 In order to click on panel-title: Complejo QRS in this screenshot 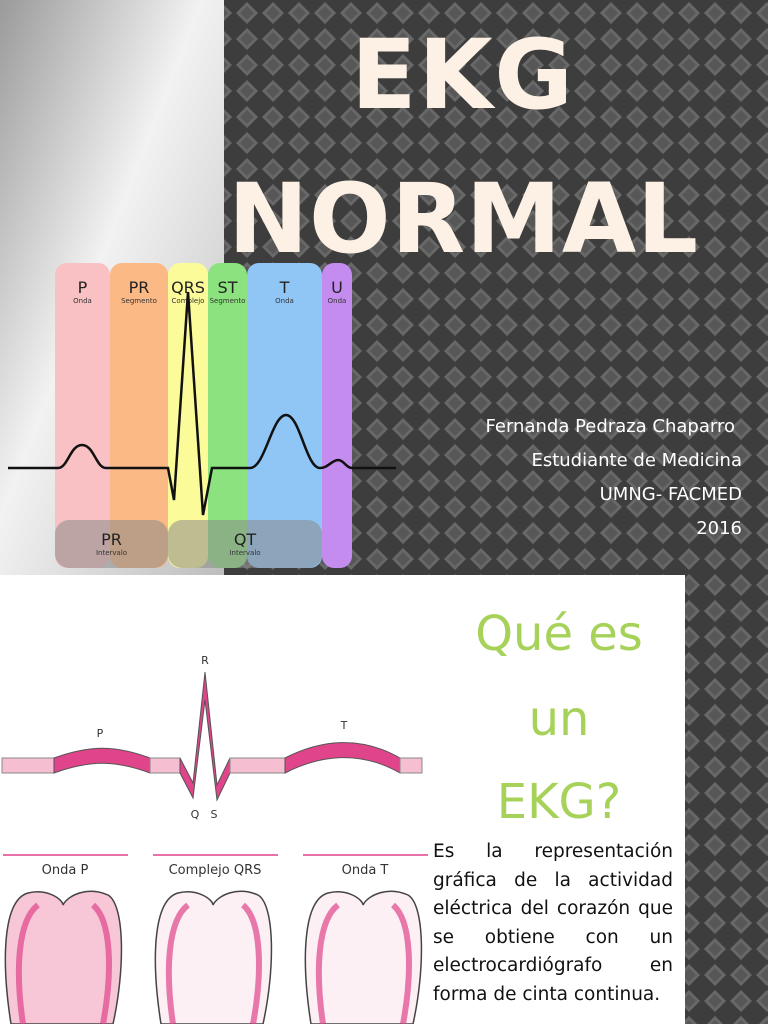, I will do `click(215, 870)`.